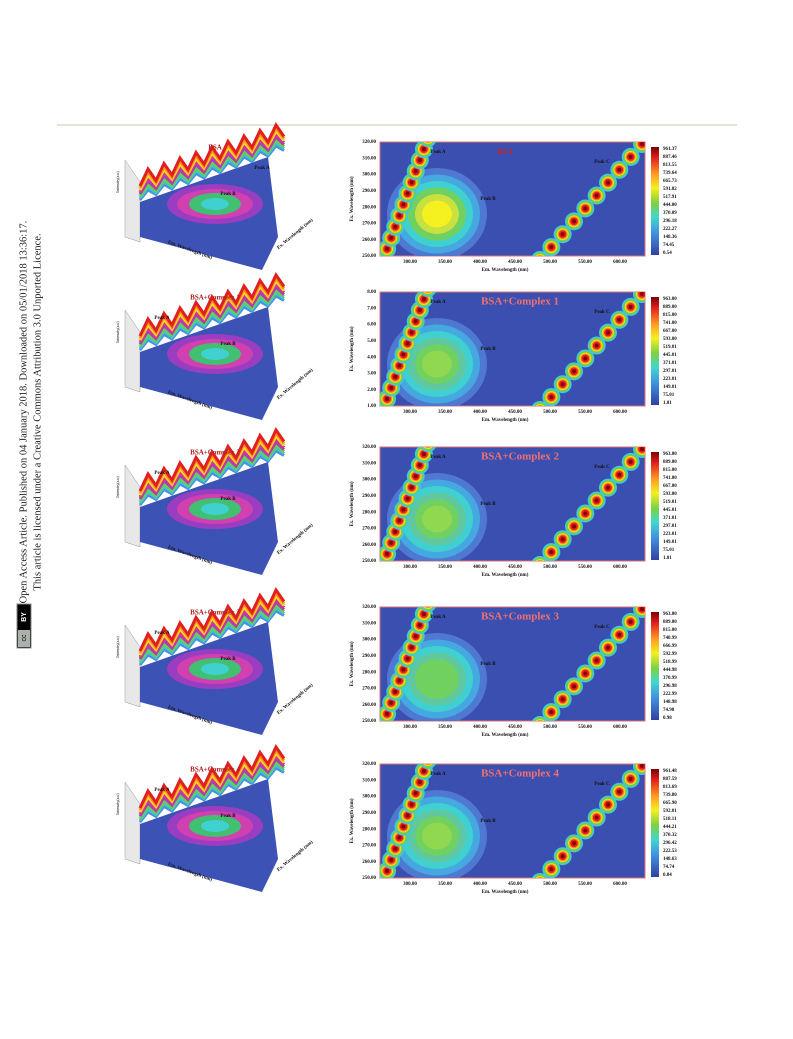 Image resolution: width=793 pixels, height=1039 pixels. What do you see at coordinates (670, 678) in the screenshot?
I see `colorbar-label: 370.99` at bounding box center [670, 678].